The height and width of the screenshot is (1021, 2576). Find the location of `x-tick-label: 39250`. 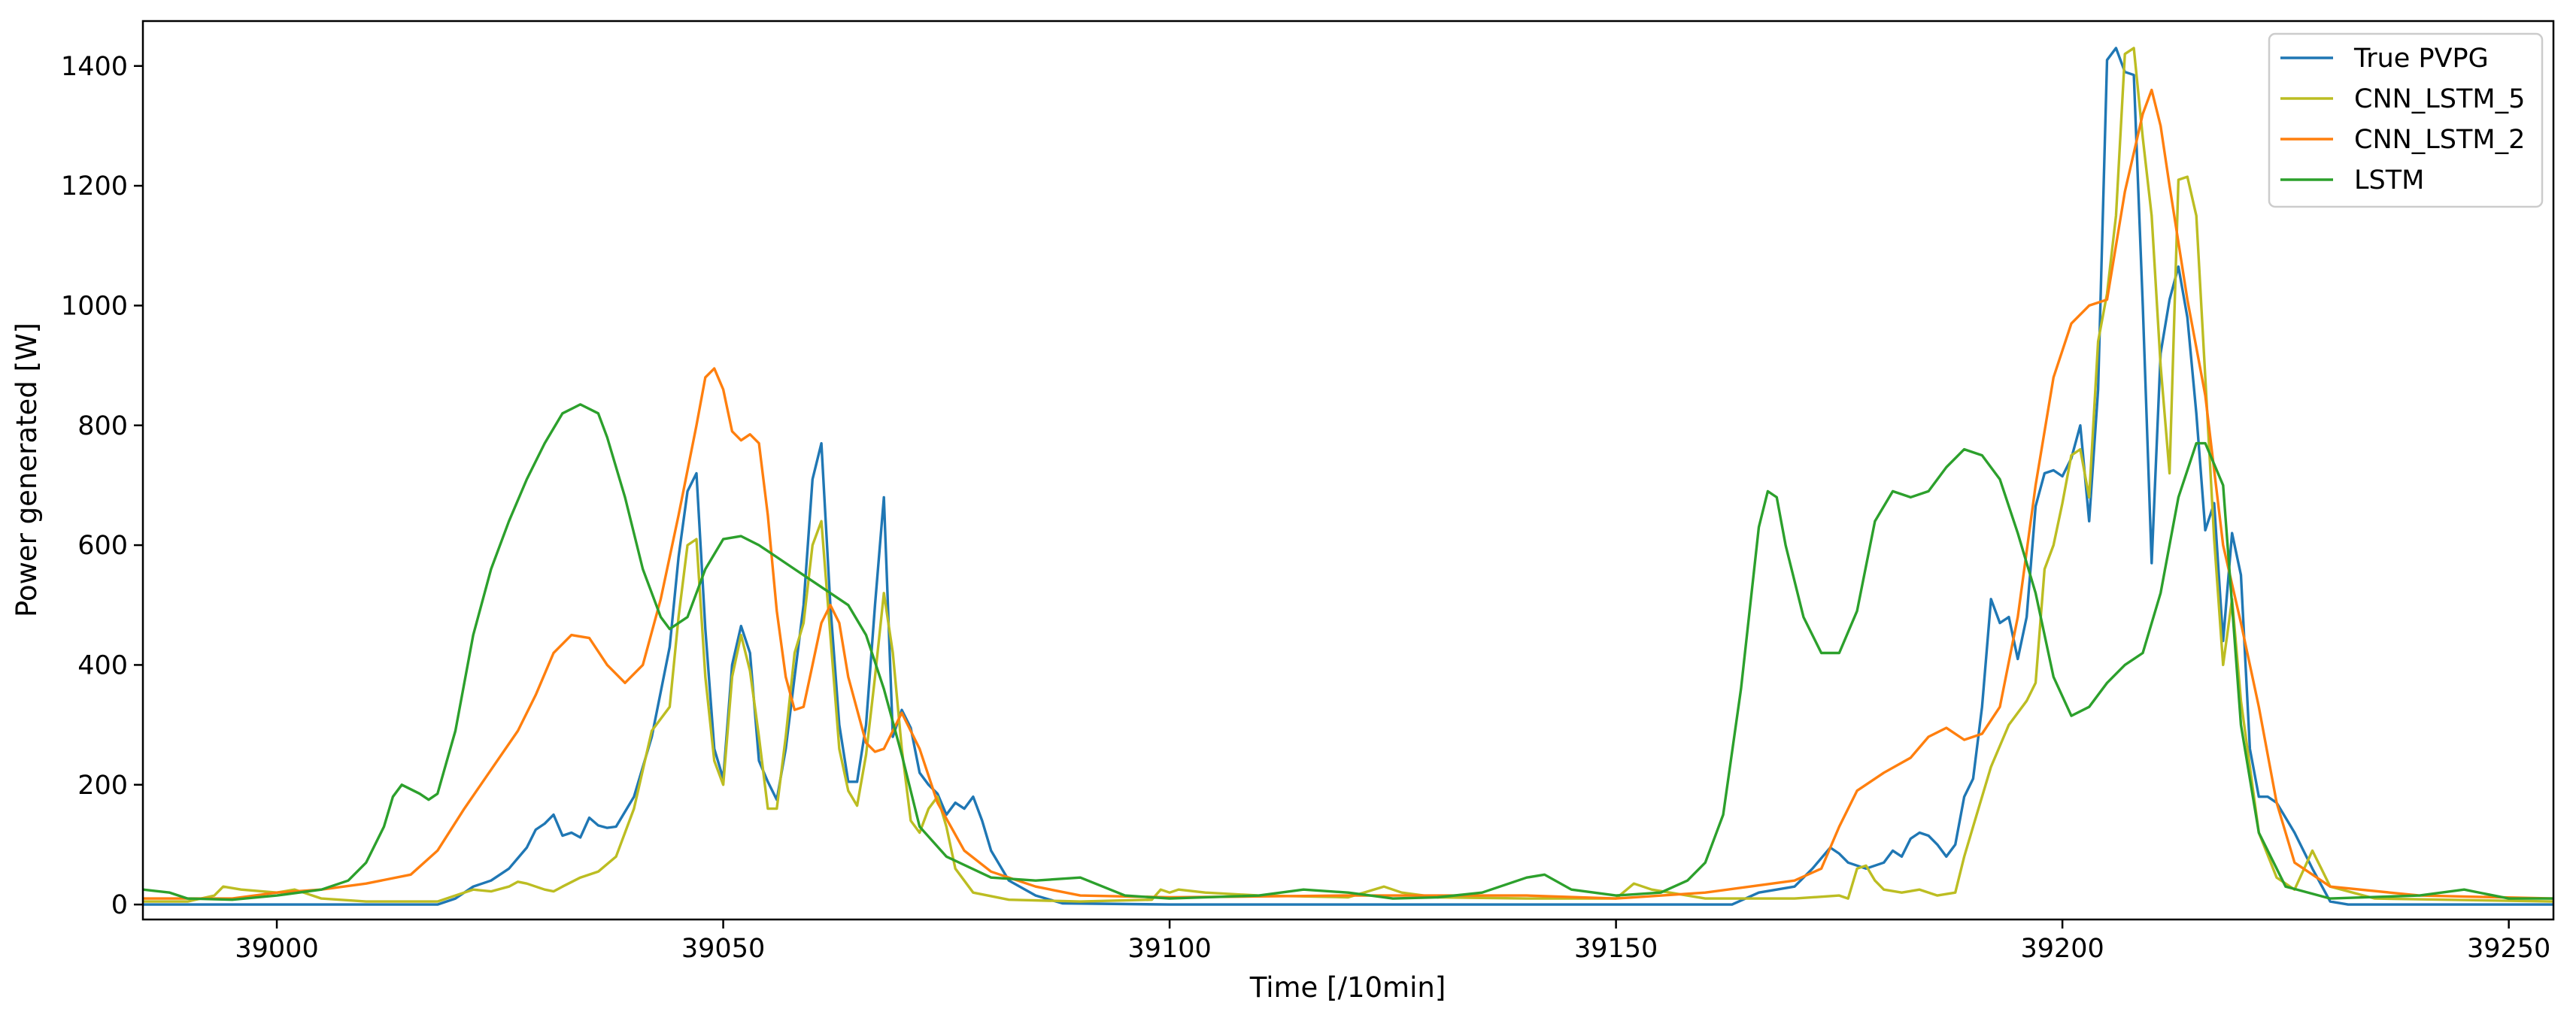

x-tick-label: 39250 is located at coordinates (2508, 949).